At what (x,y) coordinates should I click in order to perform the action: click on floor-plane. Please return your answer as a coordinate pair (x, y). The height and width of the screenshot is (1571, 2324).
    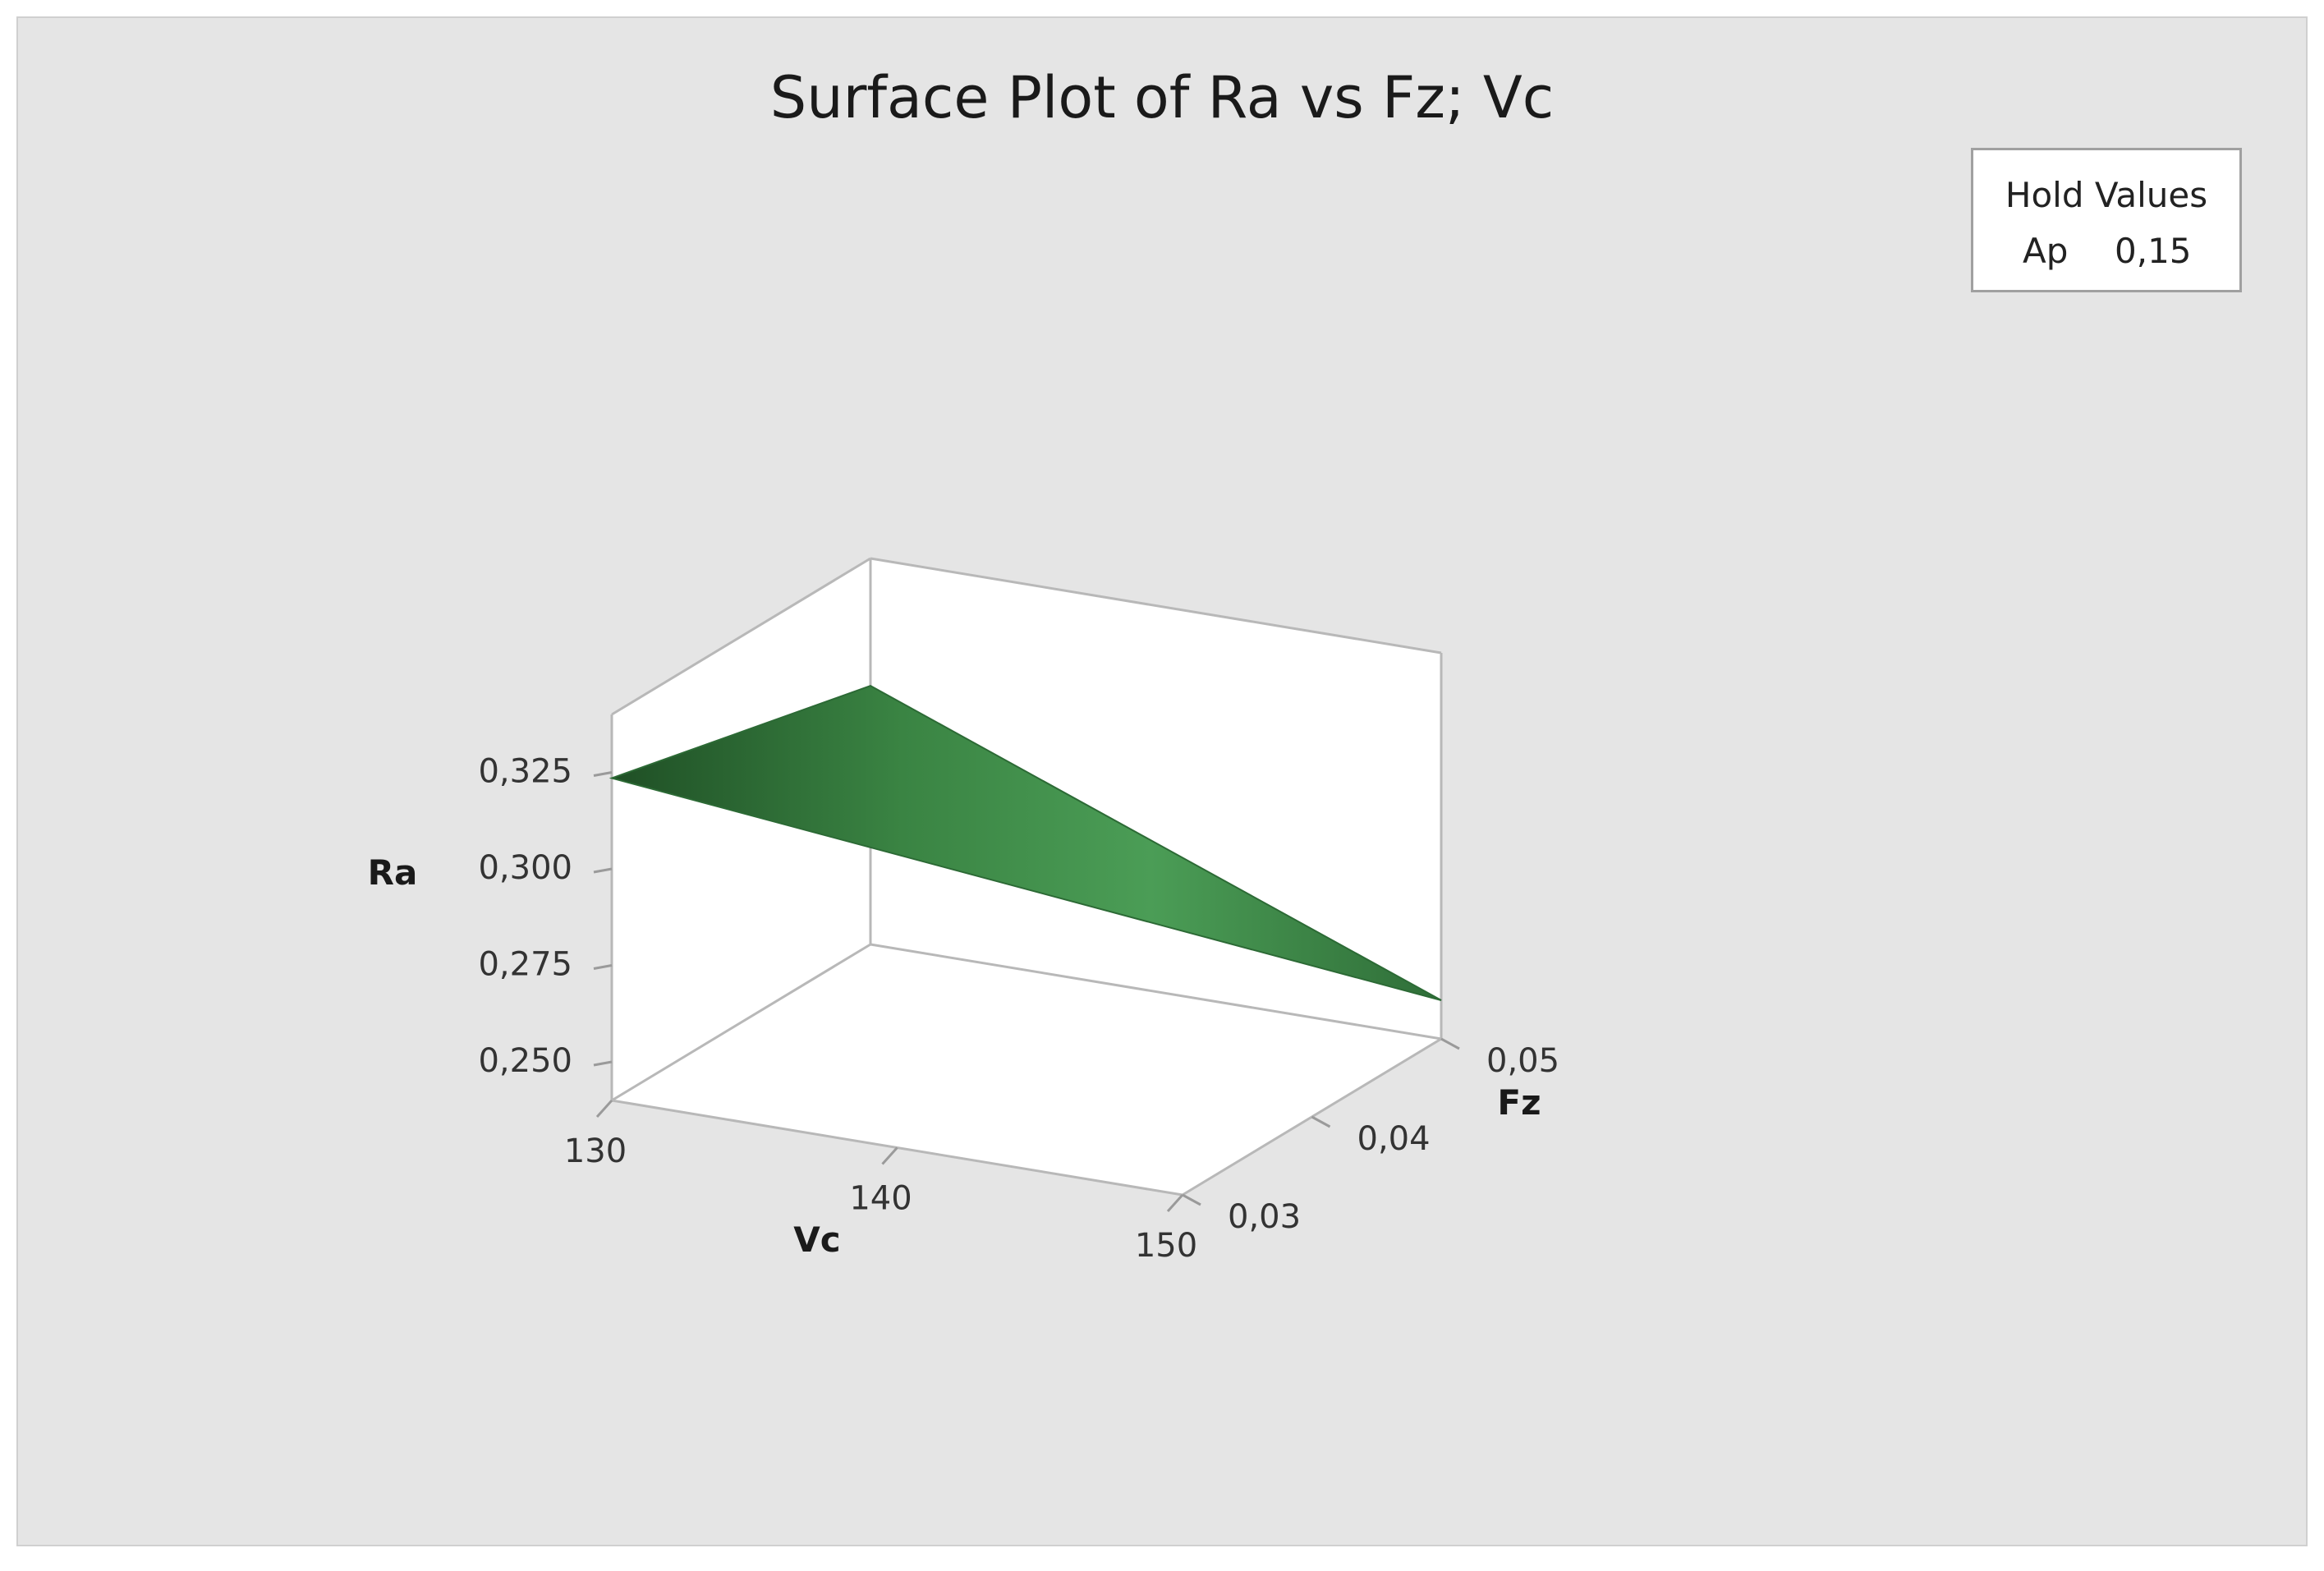
    Looking at the image, I should click on (1026, 1069).